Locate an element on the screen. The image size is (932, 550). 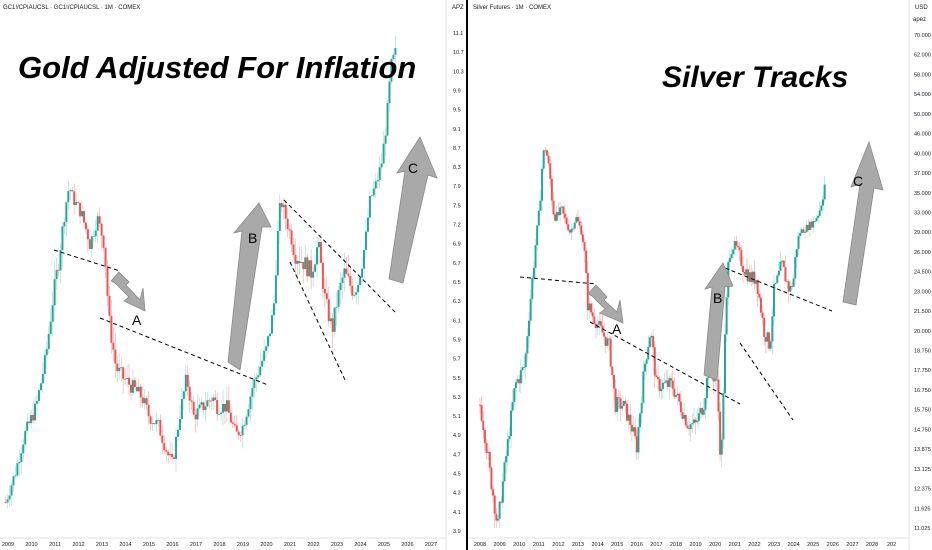
price-tick-label: 40.000 is located at coordinates (922, 154).